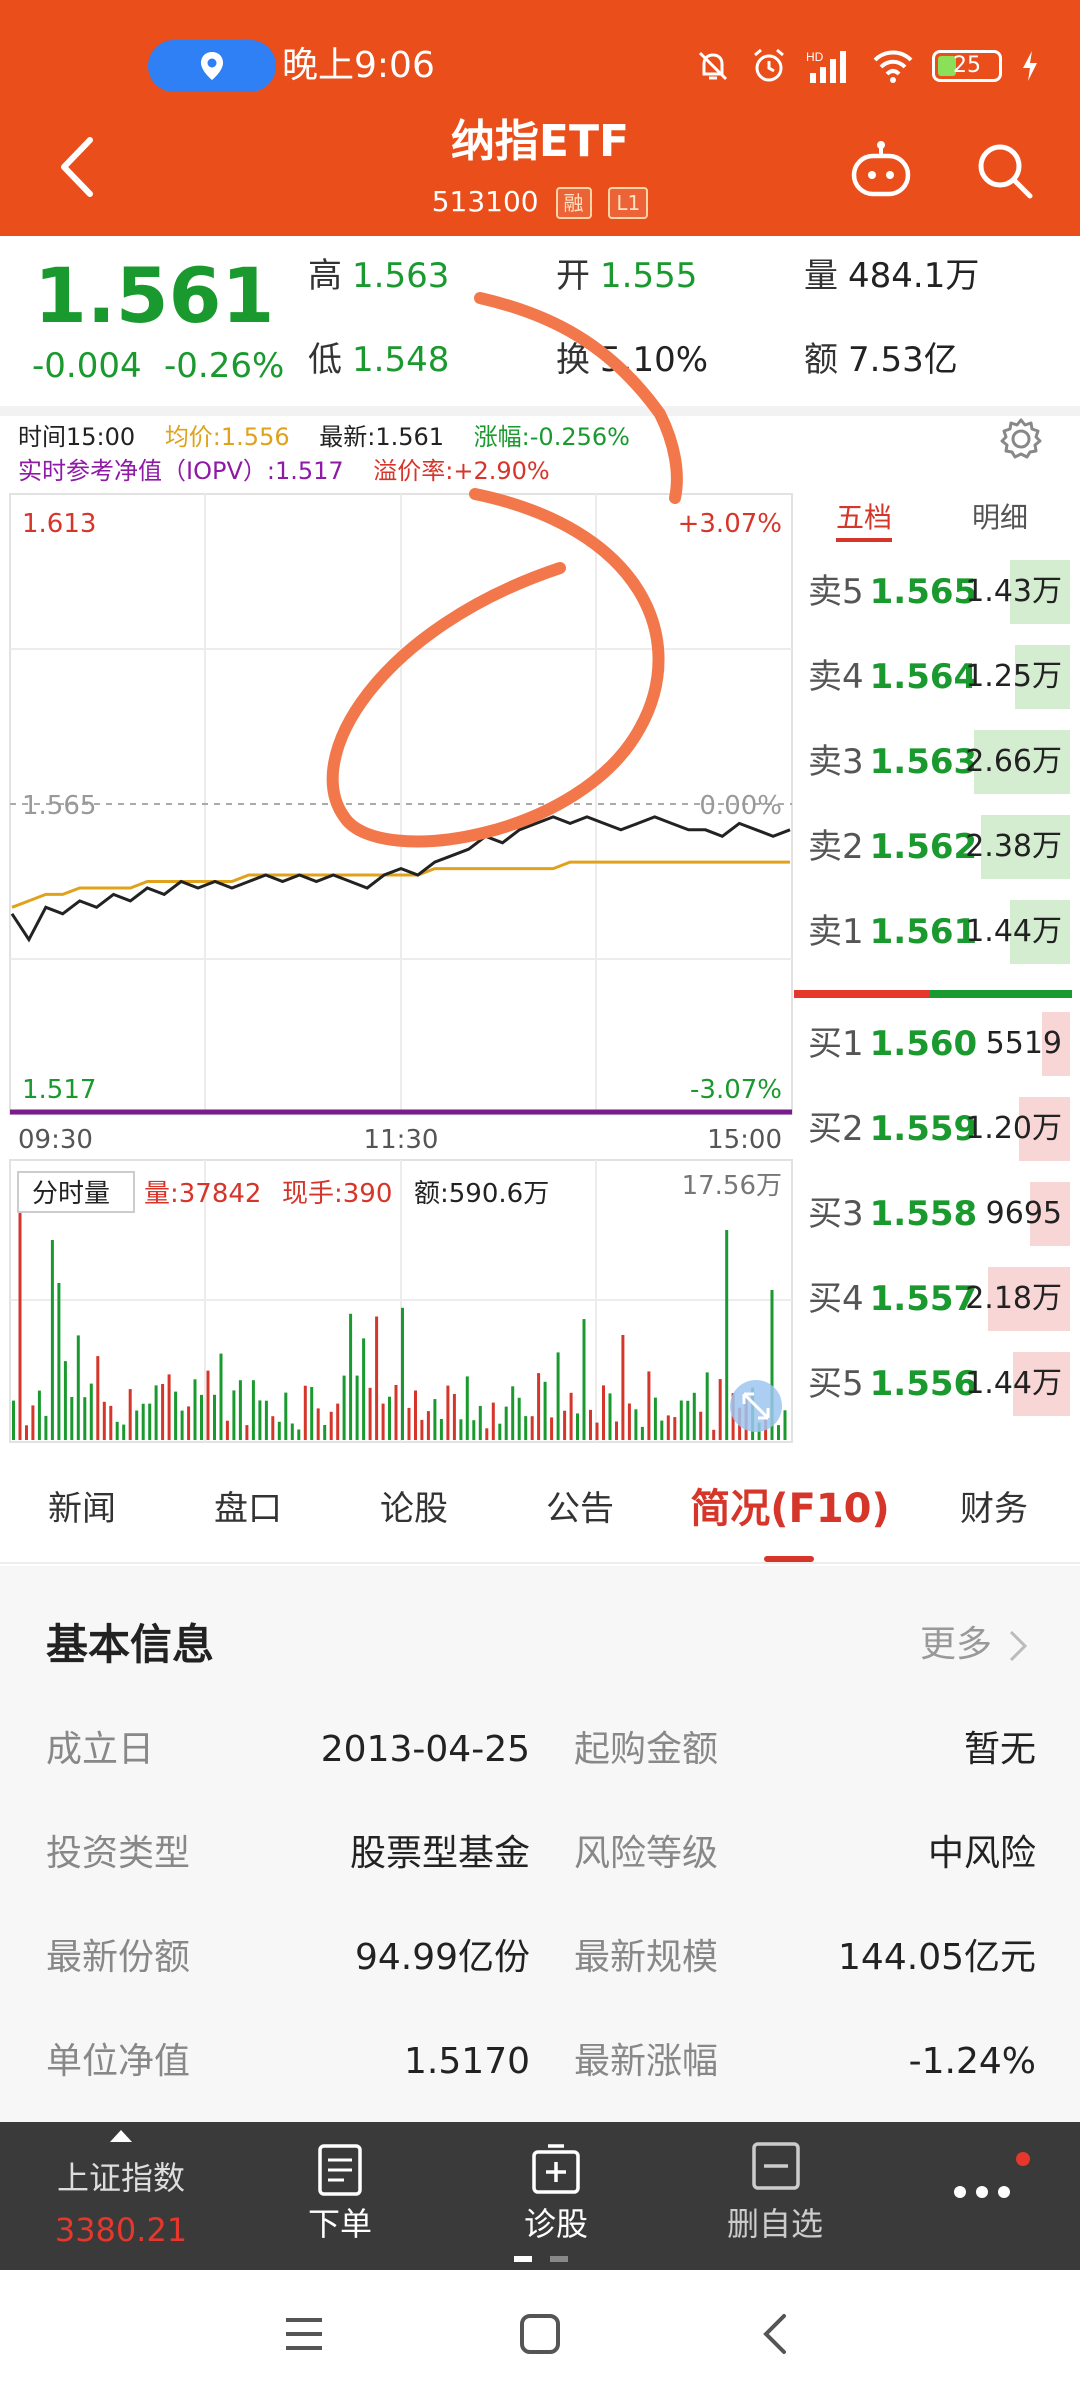 This screenshot has height=2400, width=1080. Describe the element at coordinates (981, 1853) in the screenshot. I see `info-value: 中风险` at that location.